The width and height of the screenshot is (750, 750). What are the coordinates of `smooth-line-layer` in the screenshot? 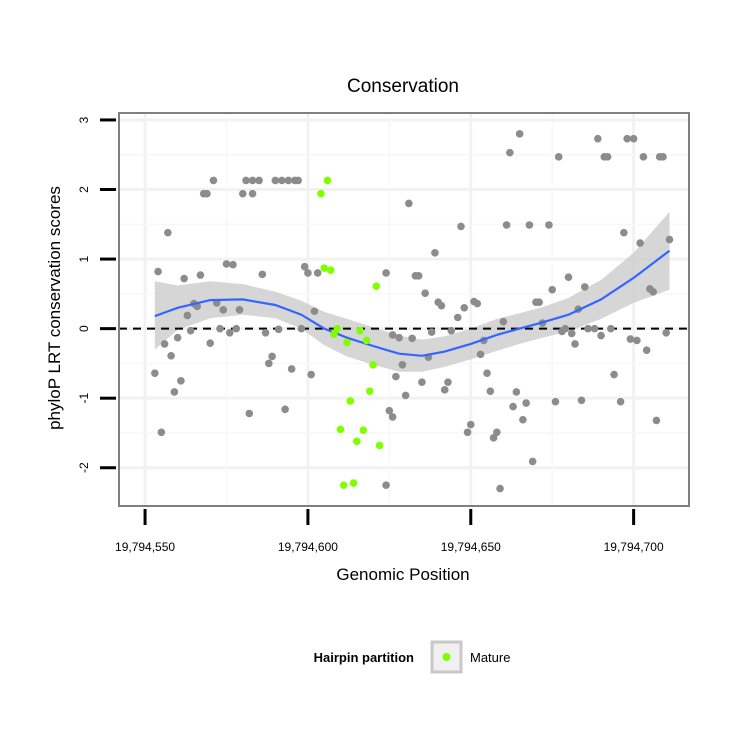 It's located at (412, 303).